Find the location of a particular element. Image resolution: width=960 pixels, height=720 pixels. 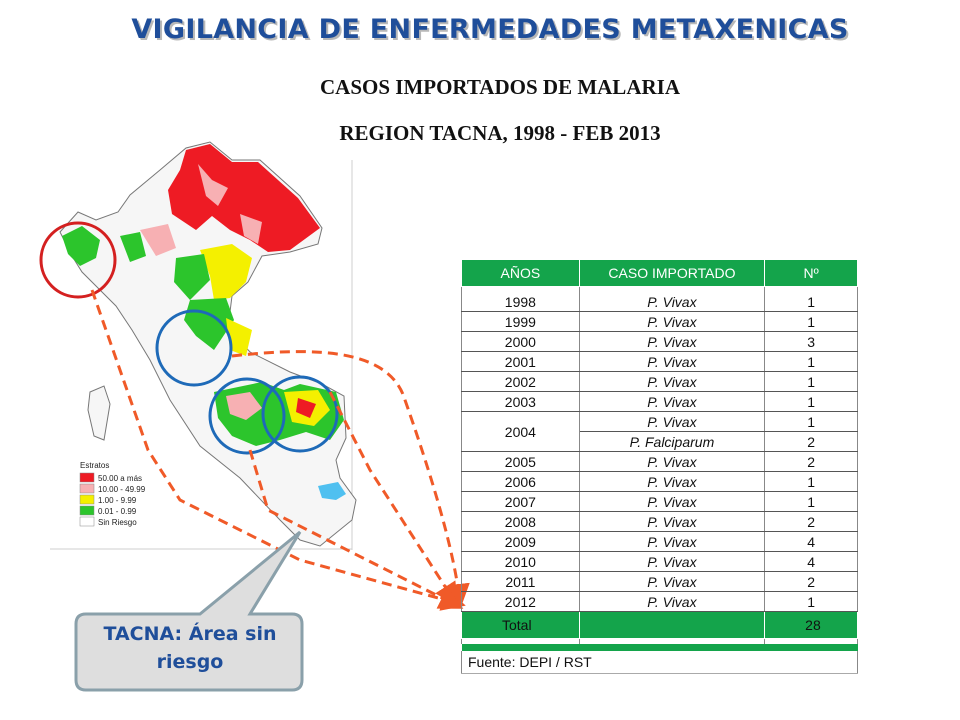

table-row: 2002 P. Vivax 1 is located at coordinates (659, 381).